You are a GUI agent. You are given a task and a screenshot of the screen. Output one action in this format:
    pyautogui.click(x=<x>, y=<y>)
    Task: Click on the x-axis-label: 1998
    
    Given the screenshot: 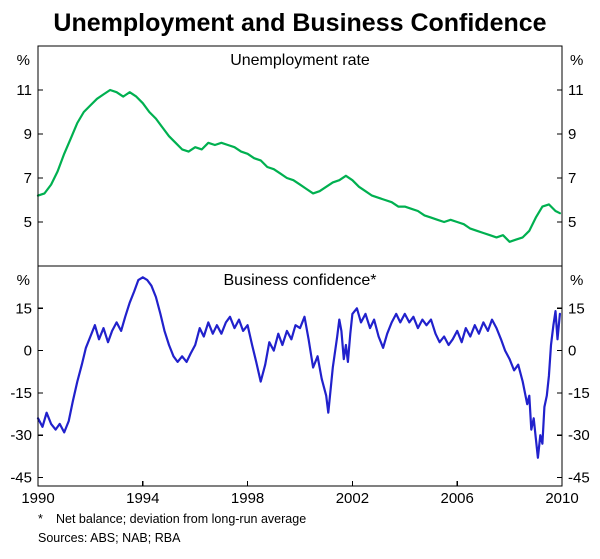 What is the action you would take?
    pyautogui.click(x=247, y=498)
    